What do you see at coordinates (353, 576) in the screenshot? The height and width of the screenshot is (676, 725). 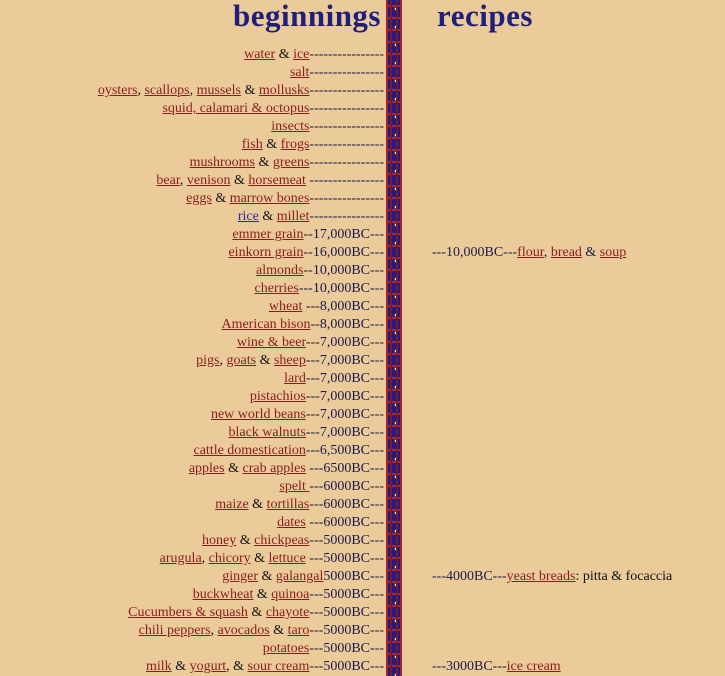 I see `date-label: 5000BC---` at bounding box center [353, 576].